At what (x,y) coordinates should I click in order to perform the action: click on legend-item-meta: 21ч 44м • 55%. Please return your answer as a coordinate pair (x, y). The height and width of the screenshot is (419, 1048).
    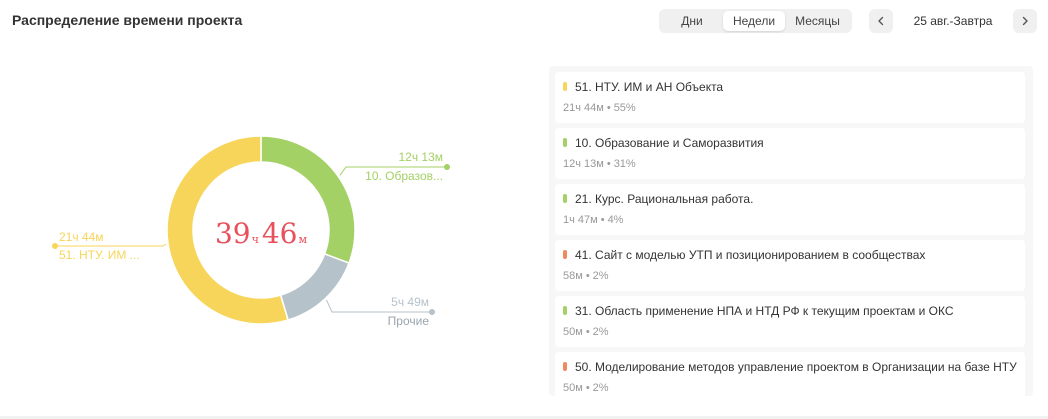
    Looking at the image, I should click on (599, 108).